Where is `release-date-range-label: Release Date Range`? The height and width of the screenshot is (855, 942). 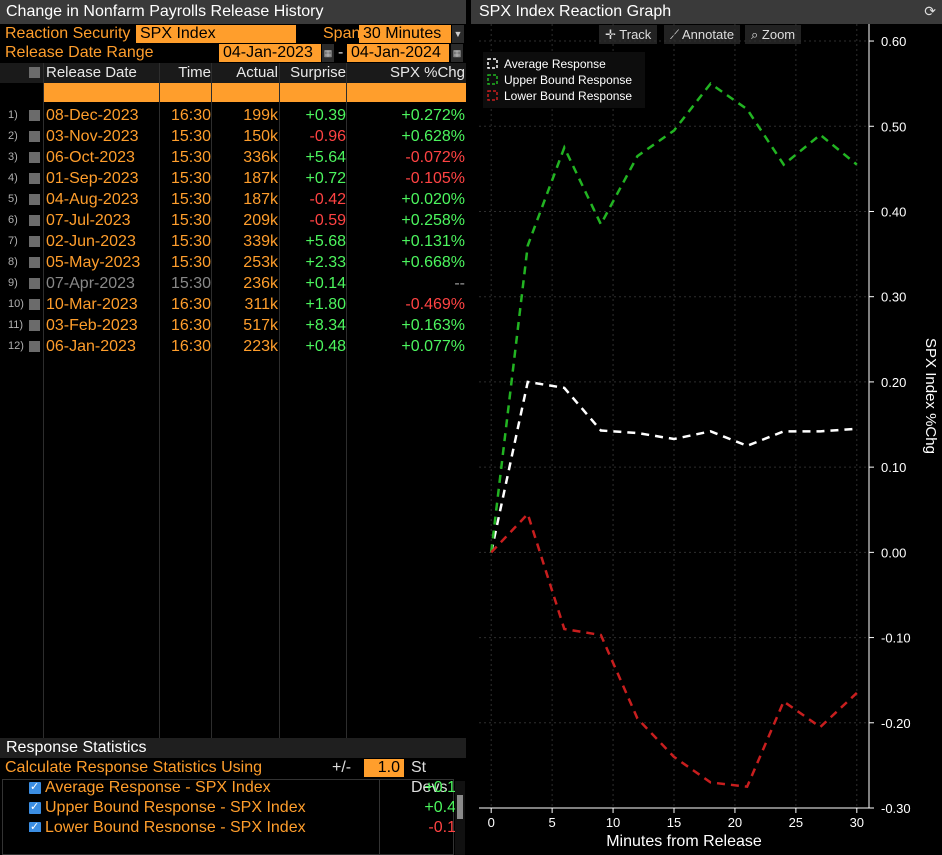 release-date-range-label: Release Date Range is located at coordinates (79, 52).